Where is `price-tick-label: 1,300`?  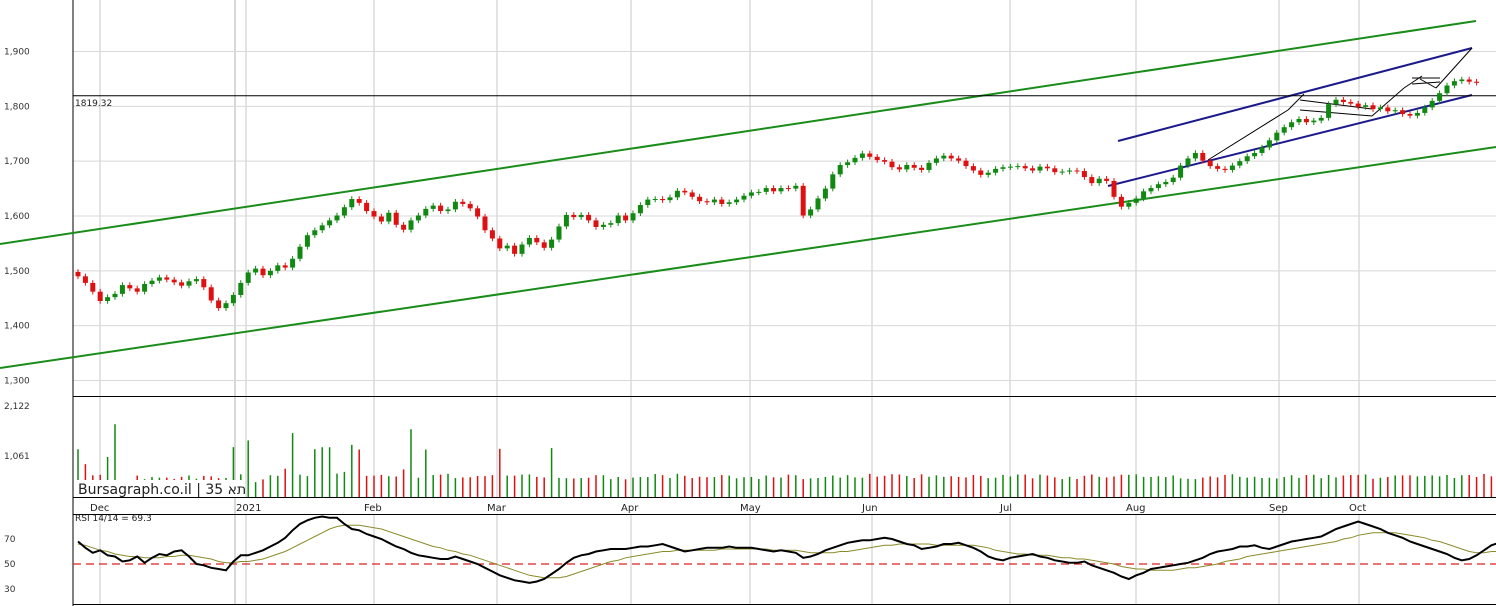 price-tick-label: 1,300 is located at coordinates (17, 382).